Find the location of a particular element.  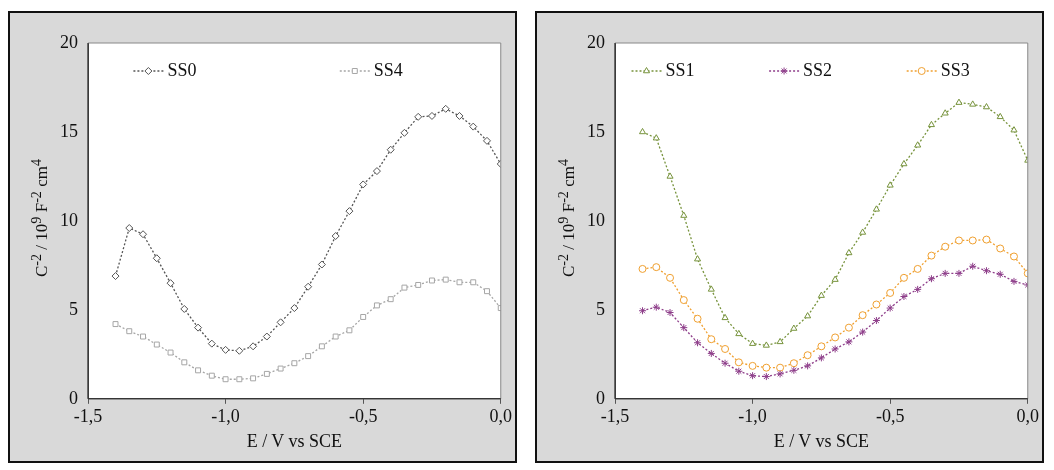

legend-label: SS4 is located at coordinates (388, 69).